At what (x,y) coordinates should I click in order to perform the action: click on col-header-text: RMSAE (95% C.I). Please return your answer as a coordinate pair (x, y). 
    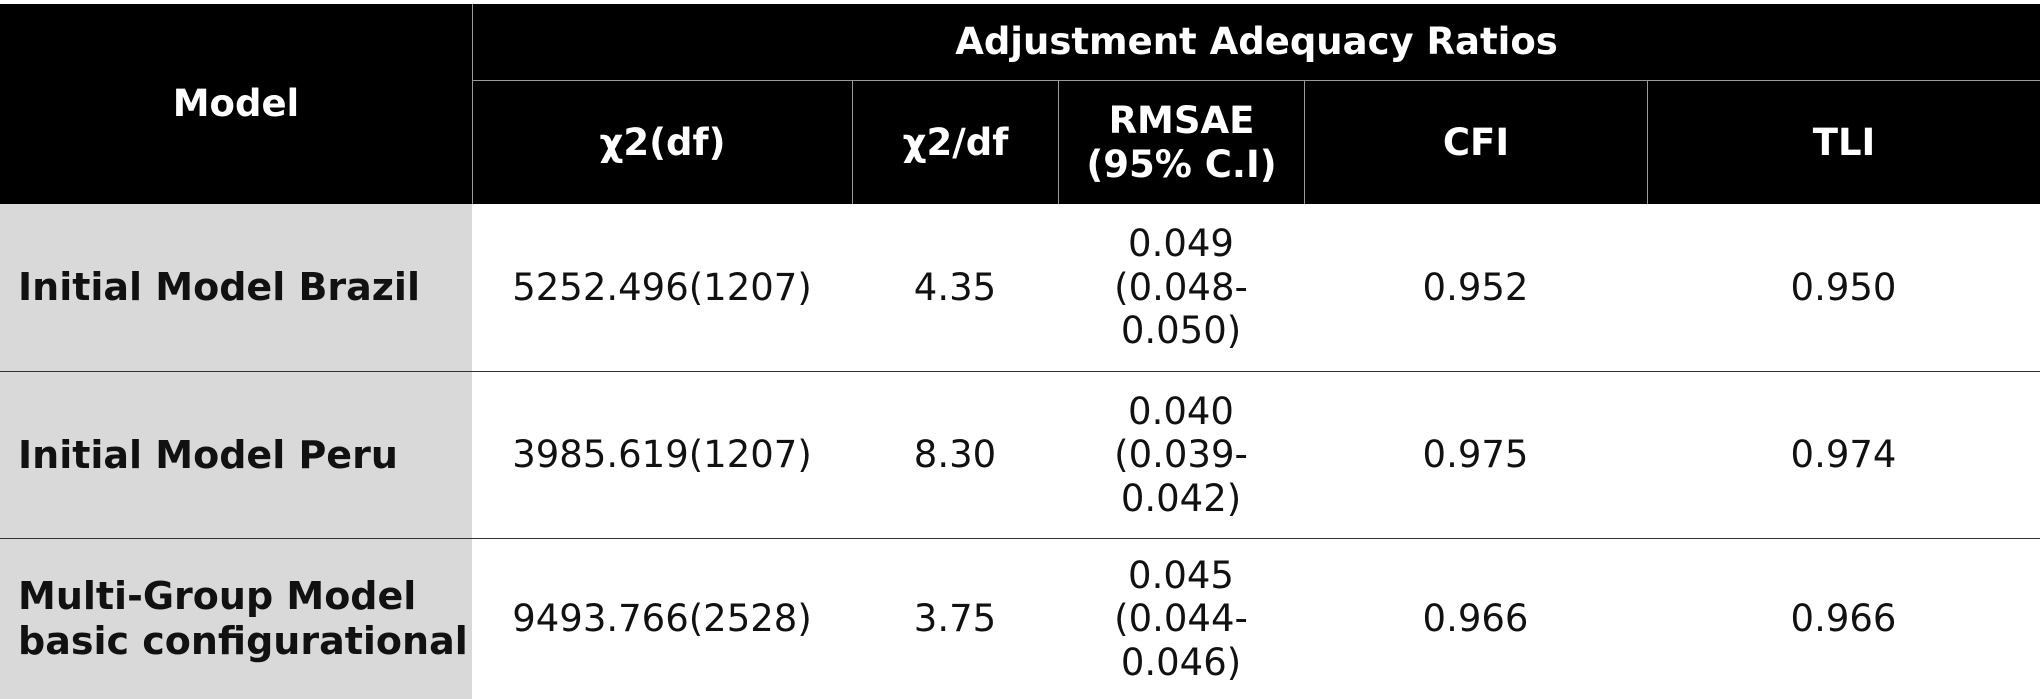
    Looking at the image, I should click on (1181, 142).